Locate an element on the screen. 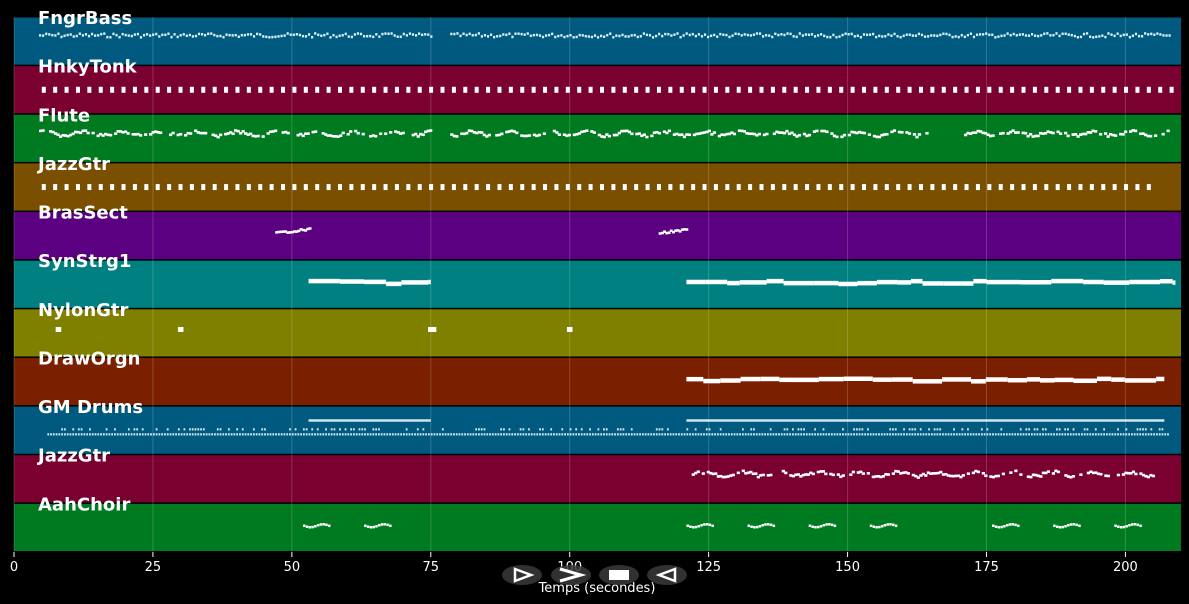 Image resolution: width=1189 pixels, height=604 pixels. rewind-button is located at coordinates (667, 575).